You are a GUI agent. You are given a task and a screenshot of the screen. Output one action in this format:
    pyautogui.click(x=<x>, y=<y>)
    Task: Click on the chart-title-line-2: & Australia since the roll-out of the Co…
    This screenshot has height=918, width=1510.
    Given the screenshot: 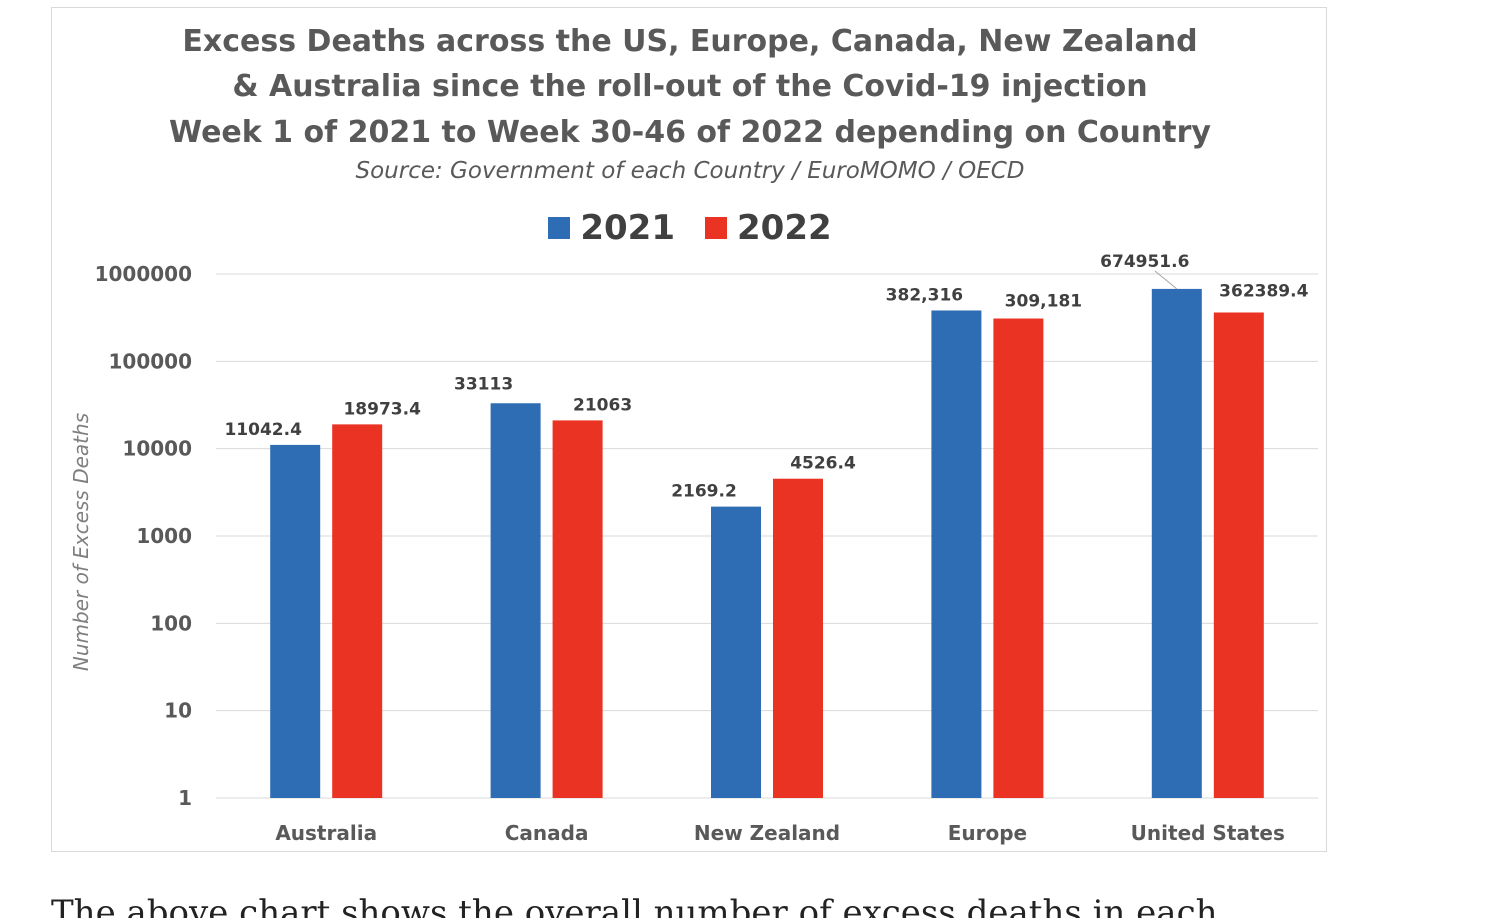 What is the action you would take?
    pyautogui.click(x=690, y=86)
    